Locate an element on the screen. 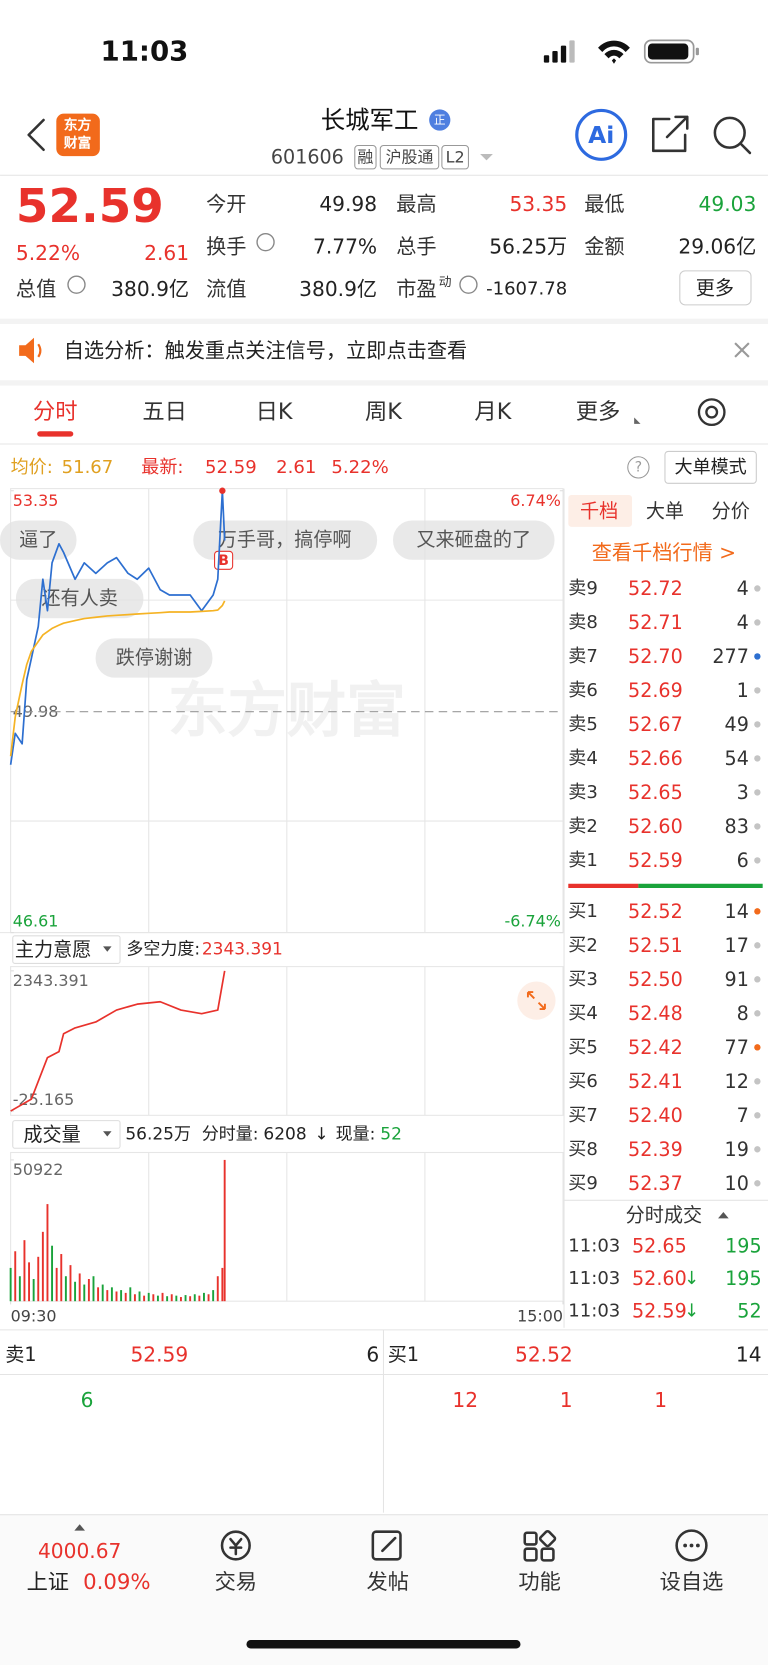 The width and height of the screenshot is (768, 1665). share-button is located at coordinates (670, 134).